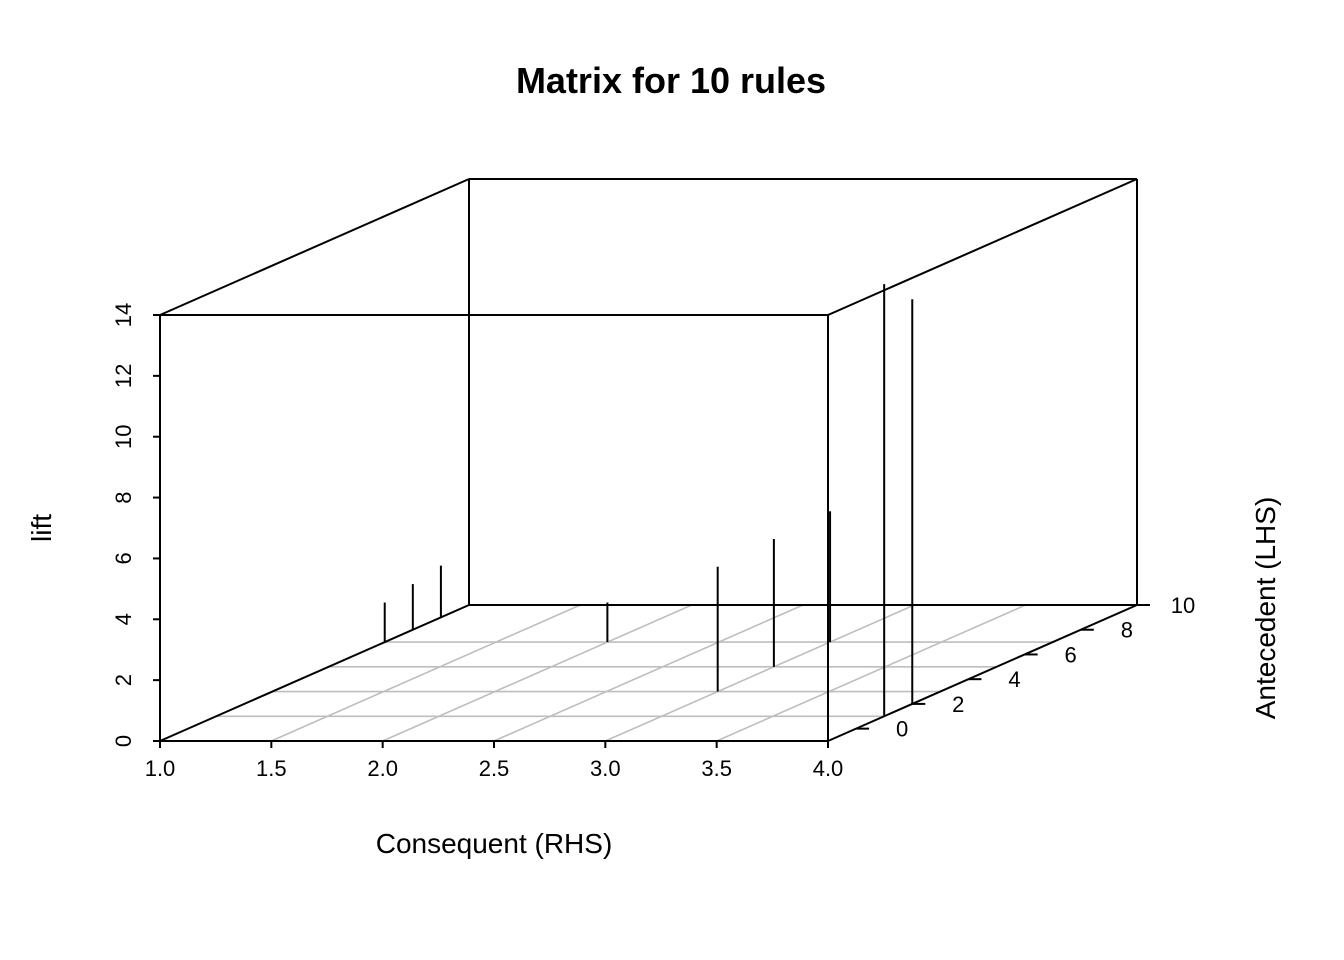 This screenshot has width=1344, height=960. I want to click on x-tick-label: 2.5, so click(494, 768).